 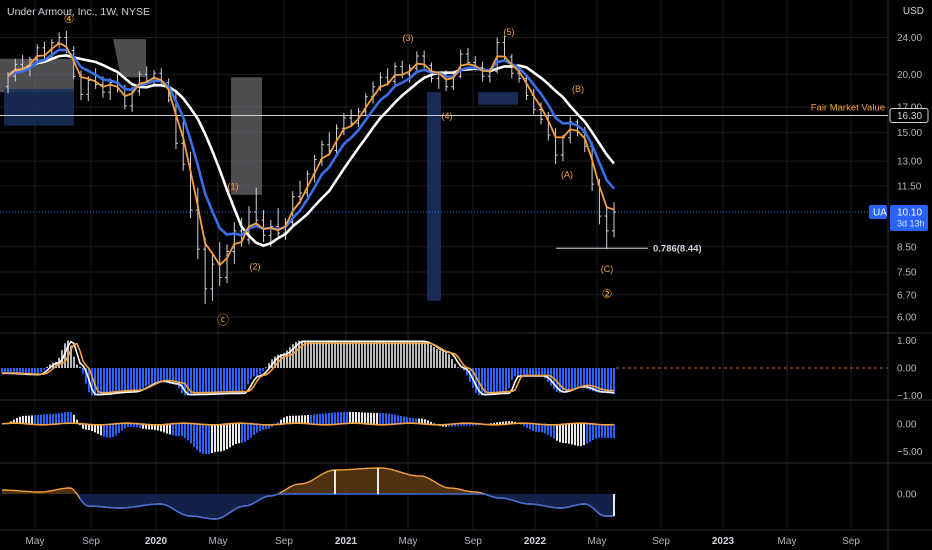 What do you see at coordinates (677, 249) in the screenshot?
I see `fib-level-label: 0.786(8.44)` at bounding box center [677, 249].